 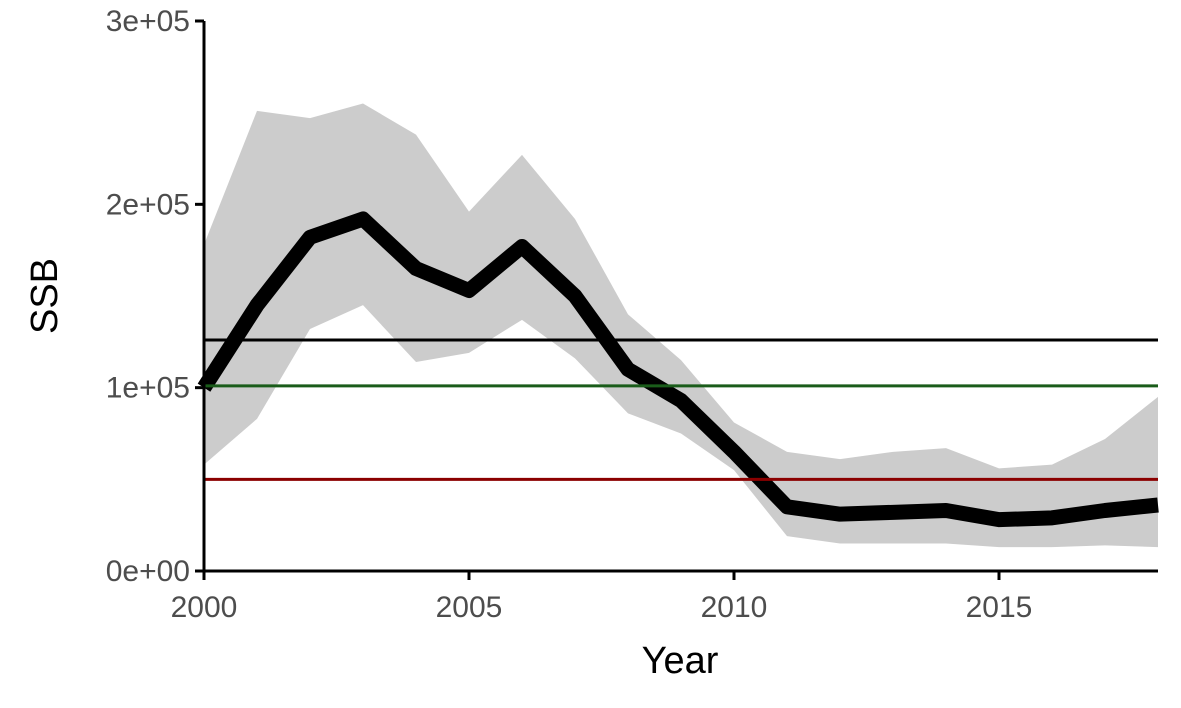 What do you see at coordinates (734, 607) in the screenshot?
I see `x-tick-label: 2010` at bounding box center [734, 607].